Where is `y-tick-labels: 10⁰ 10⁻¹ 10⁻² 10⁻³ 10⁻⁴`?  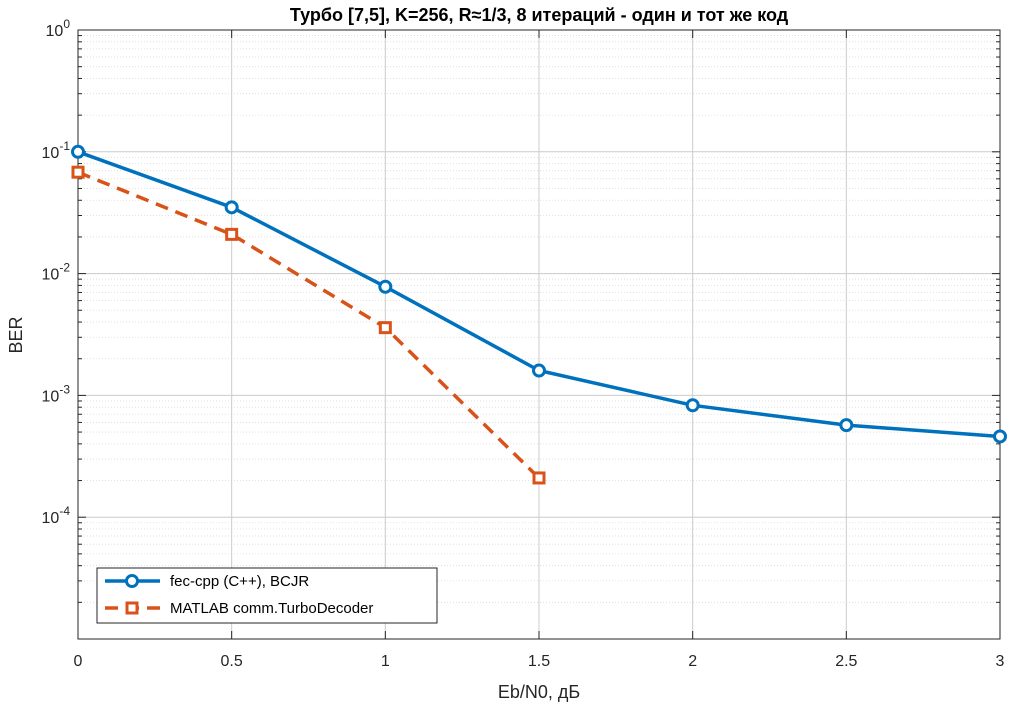 y-tick-labels: 10⁰ 10⁻¹ 10⁻² 10⁻³ 10⁻⁴ is located at coordinates (56, 272).